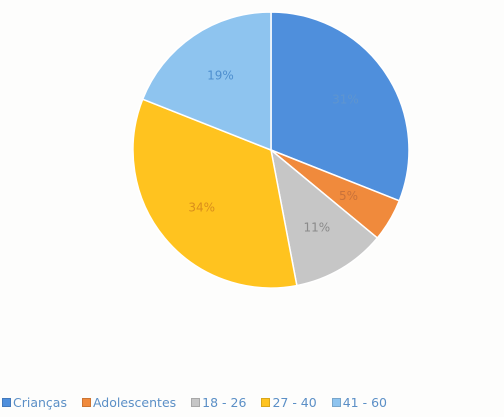  Describe the element at coordinates (201, 207) in the screenshot. I see `pie-label-27-40: 34%` at that location.